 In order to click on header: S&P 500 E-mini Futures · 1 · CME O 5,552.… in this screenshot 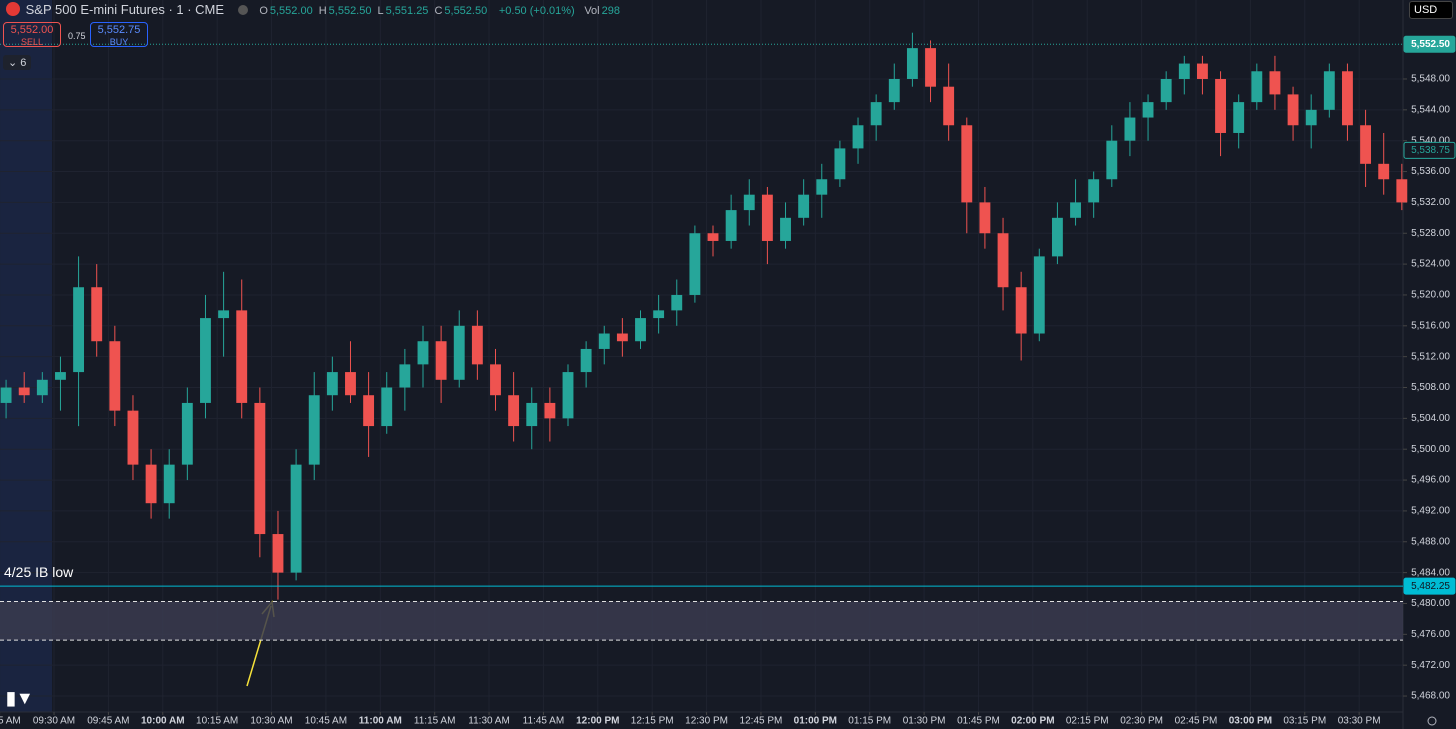, I will do `click(316, 9)`.